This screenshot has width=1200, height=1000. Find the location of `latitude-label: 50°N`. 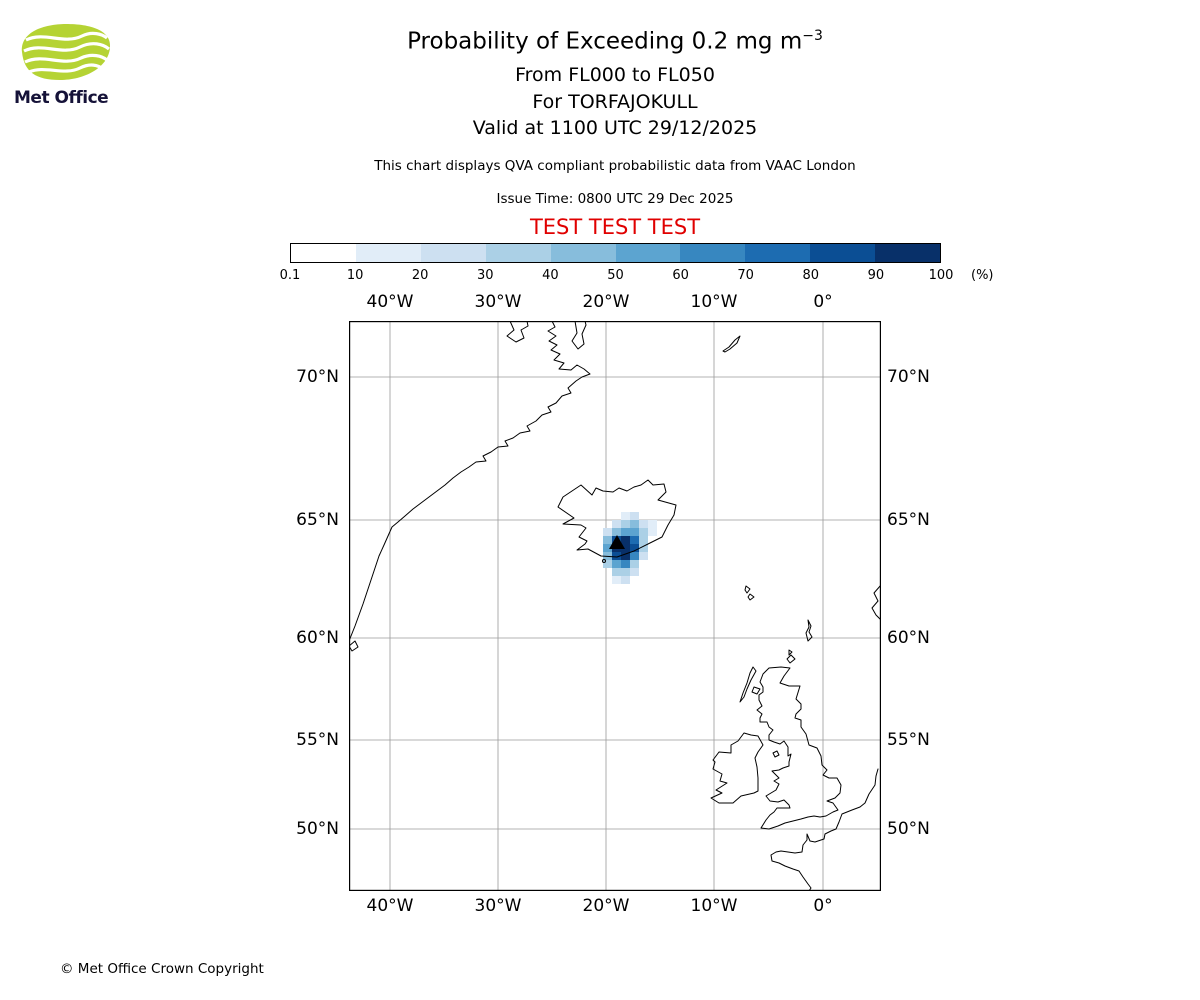

latitude-label: 50°N is located at coordinates (908, 829).